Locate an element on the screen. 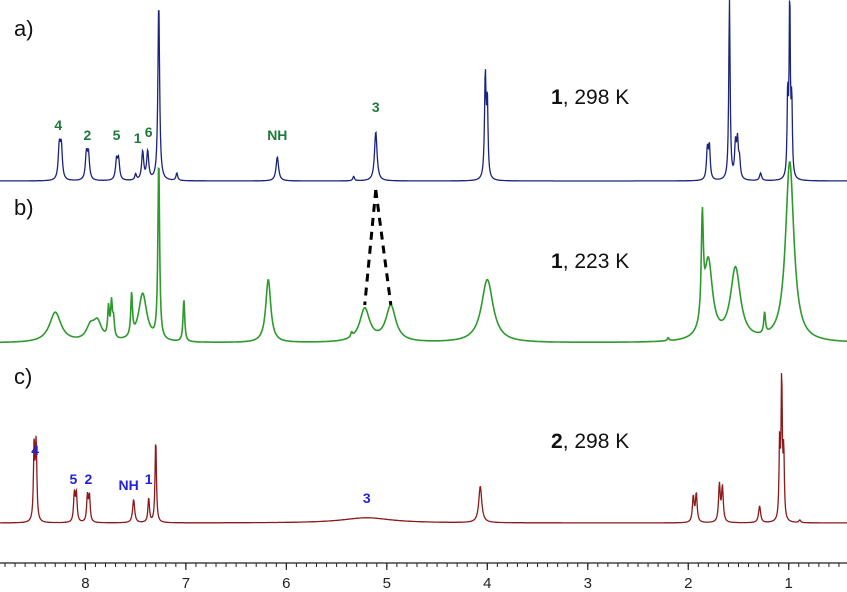 This screenshot has width=847, height=592. temperature-label: , 223 K is located at coordinates (596, 261).